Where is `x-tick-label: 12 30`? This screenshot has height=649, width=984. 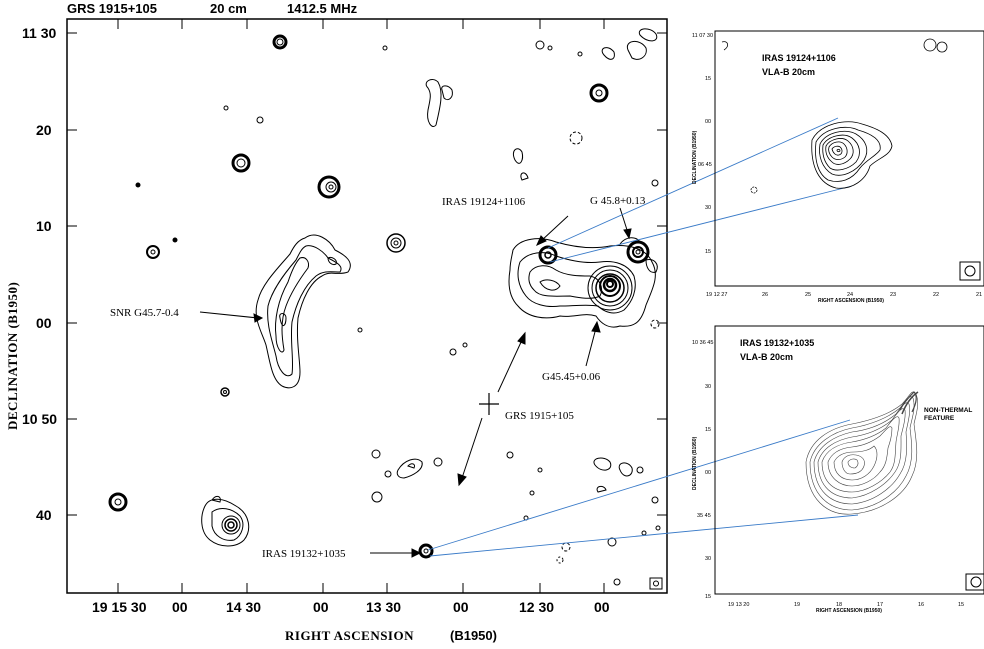
x-tick-label: 12 30 is located at coordinates (536, 607).